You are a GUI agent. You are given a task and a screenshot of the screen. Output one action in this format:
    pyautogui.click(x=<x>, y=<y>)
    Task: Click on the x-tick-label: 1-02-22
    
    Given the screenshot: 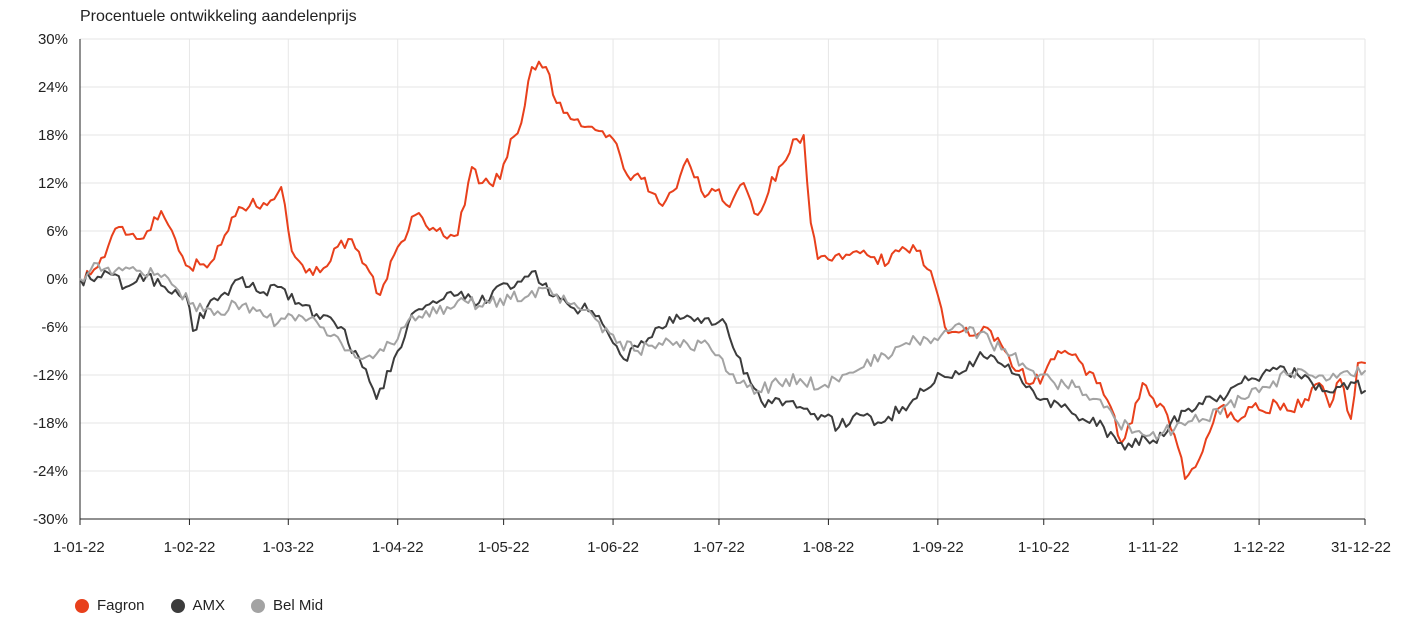 What is the action you would take?
    pyautogui.click(x=190, y=547)
    